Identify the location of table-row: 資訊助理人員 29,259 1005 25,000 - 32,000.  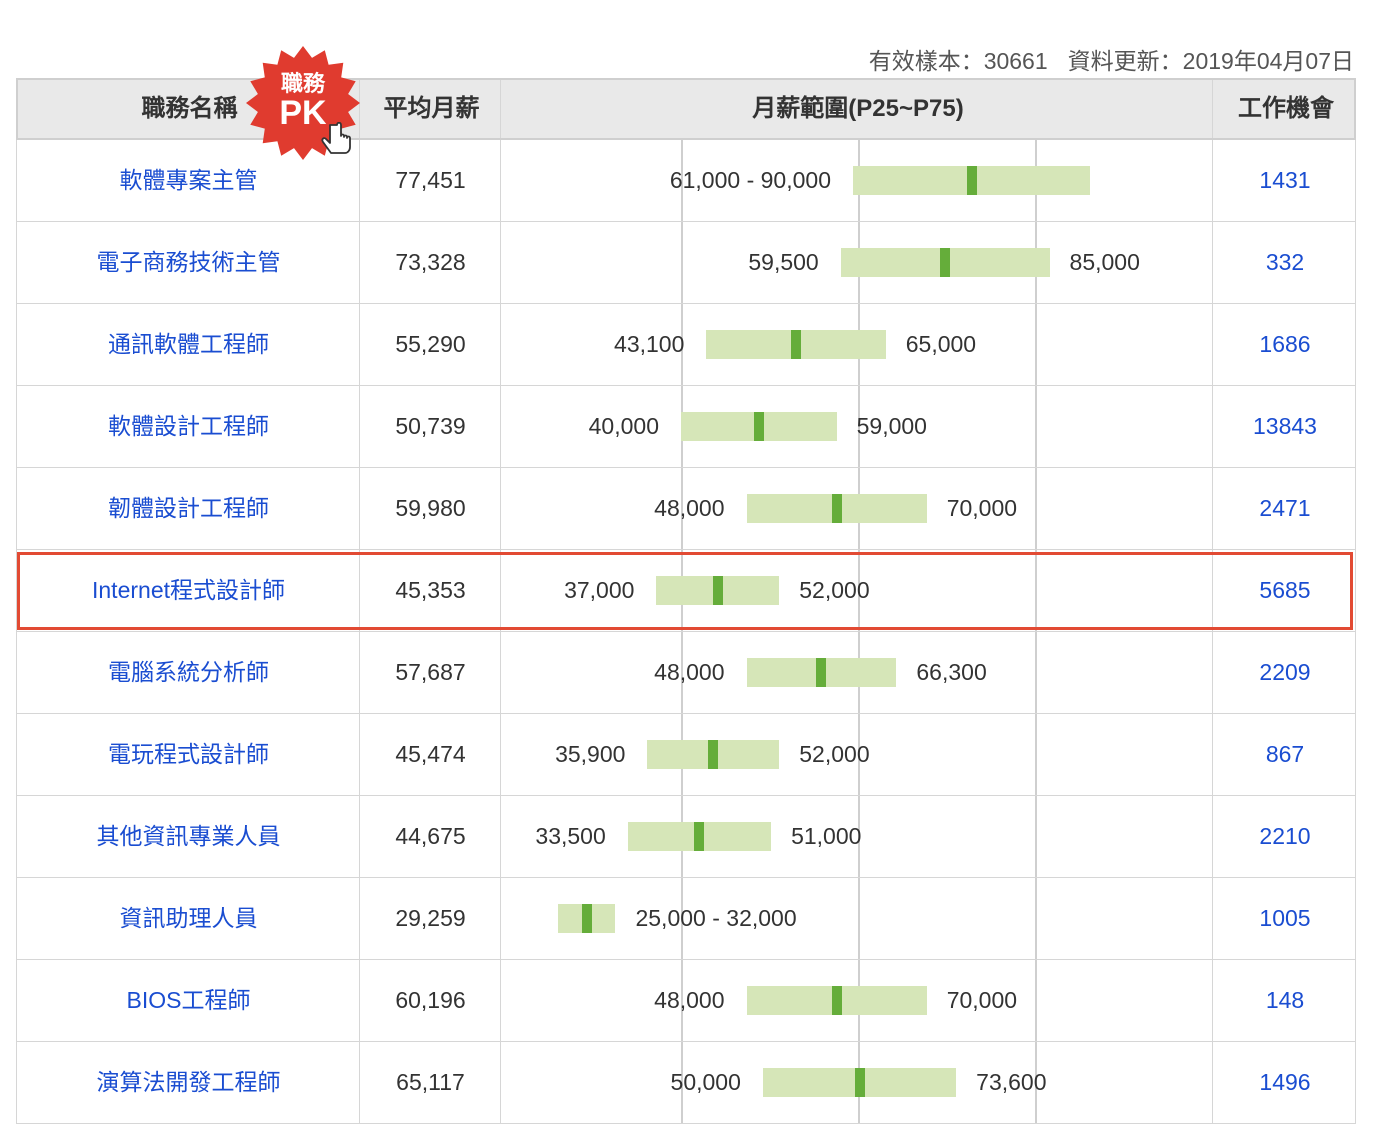
(686, 919).